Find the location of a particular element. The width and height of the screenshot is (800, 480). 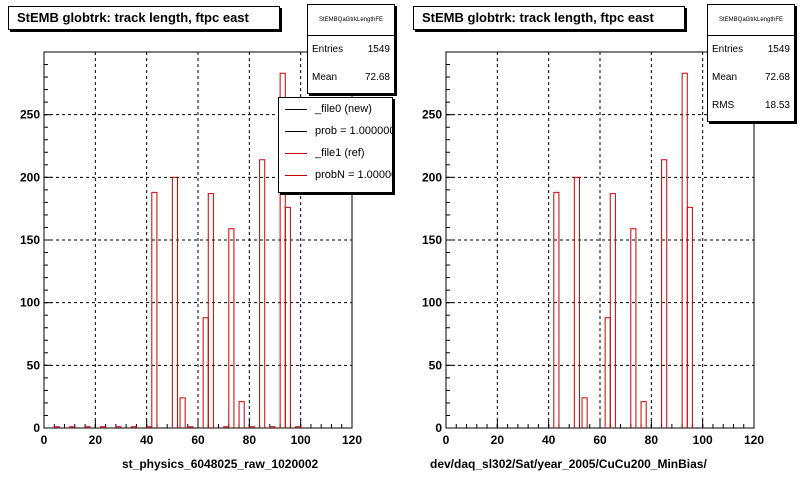

y-tick-label-right: 100 is located at coordinates (432, 303).